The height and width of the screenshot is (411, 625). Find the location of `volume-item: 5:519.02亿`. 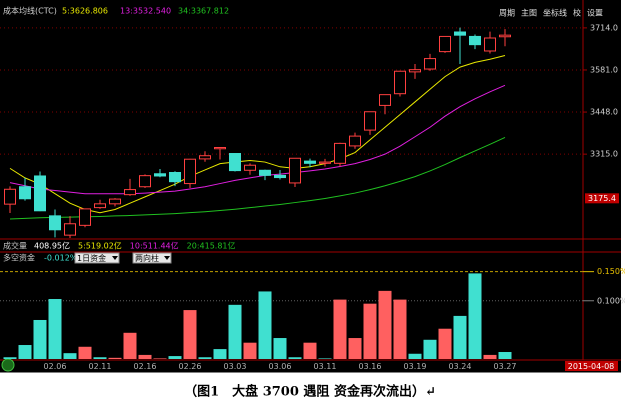

volume-item: 5:519.02亿 is located at coordinates (100, 246).